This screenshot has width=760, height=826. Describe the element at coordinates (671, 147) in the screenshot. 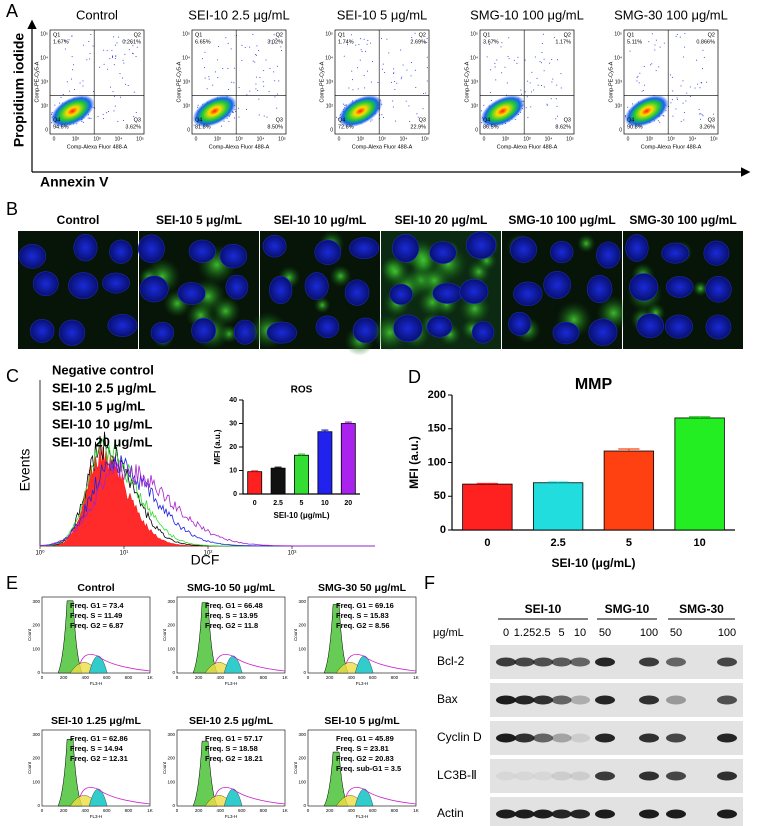

I see `plot-x-label: Comp-Alexa Fluor 488-A` at that location.